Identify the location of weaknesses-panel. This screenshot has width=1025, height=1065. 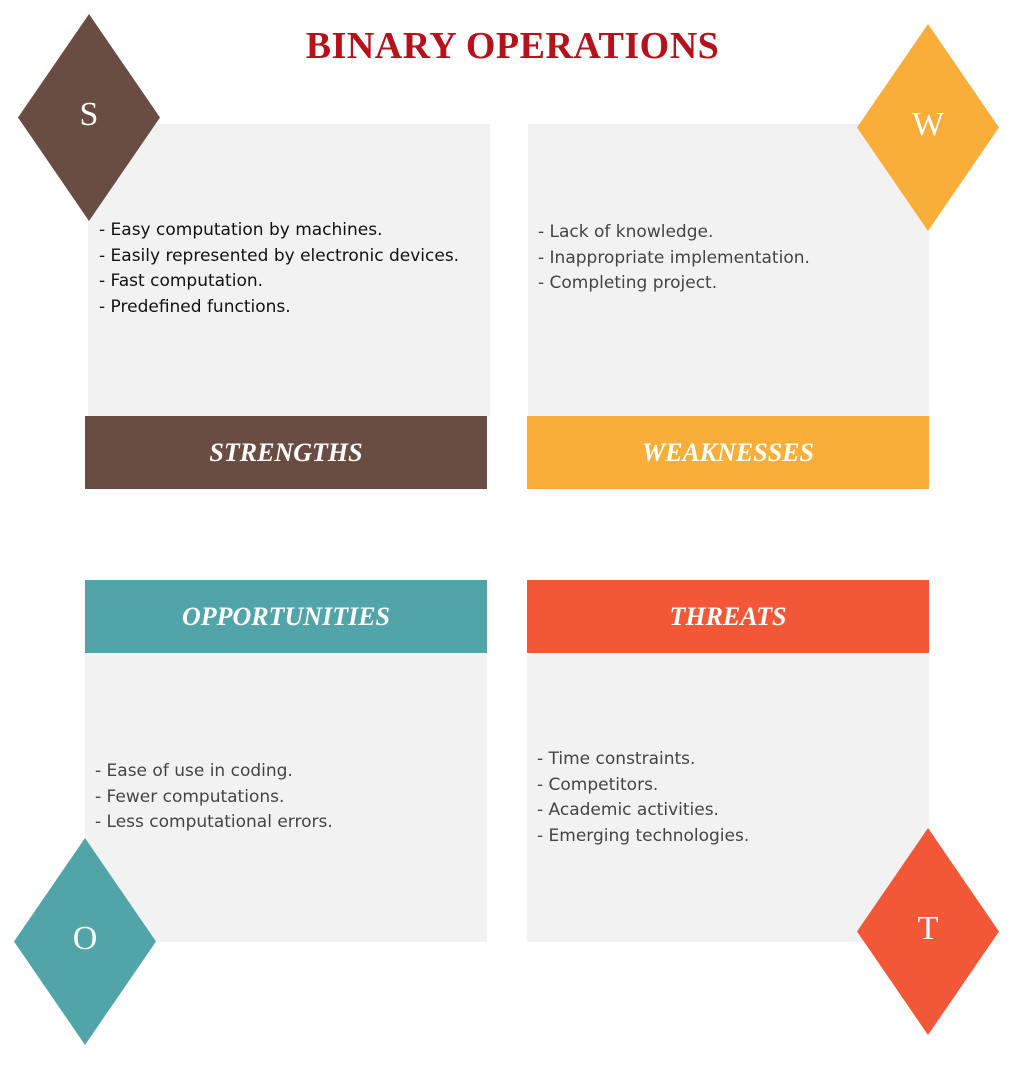
(728, 270).